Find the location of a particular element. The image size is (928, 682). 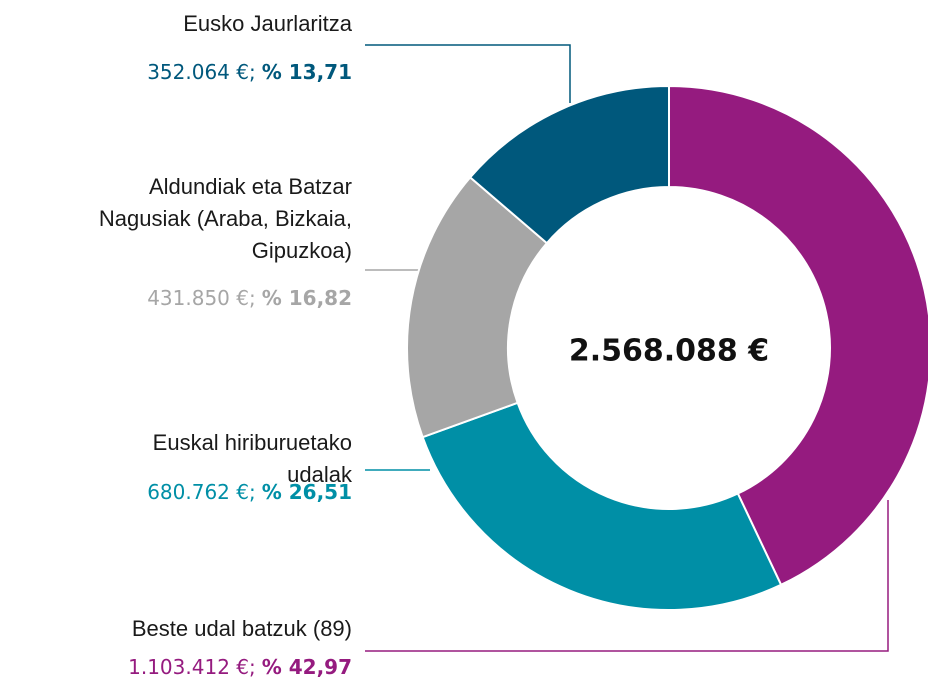

category-label: Beste udal batzuk (89) is located at coordinates (241, 628).